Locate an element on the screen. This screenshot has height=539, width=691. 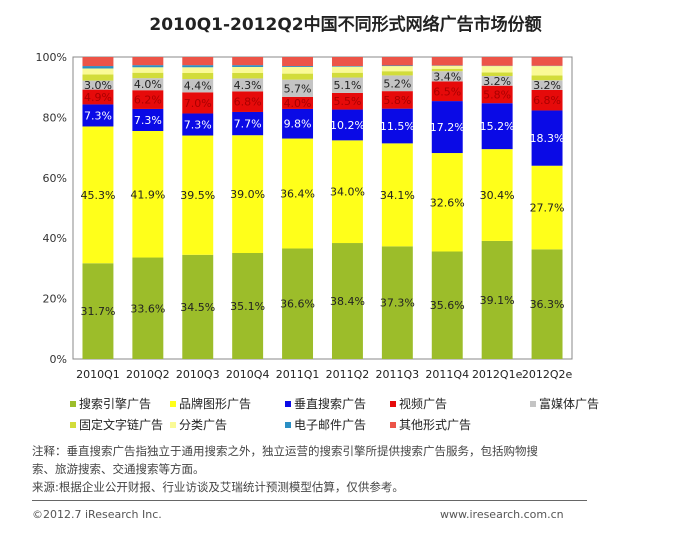
data-label: 15.2% is located at coordinates (497, 126).